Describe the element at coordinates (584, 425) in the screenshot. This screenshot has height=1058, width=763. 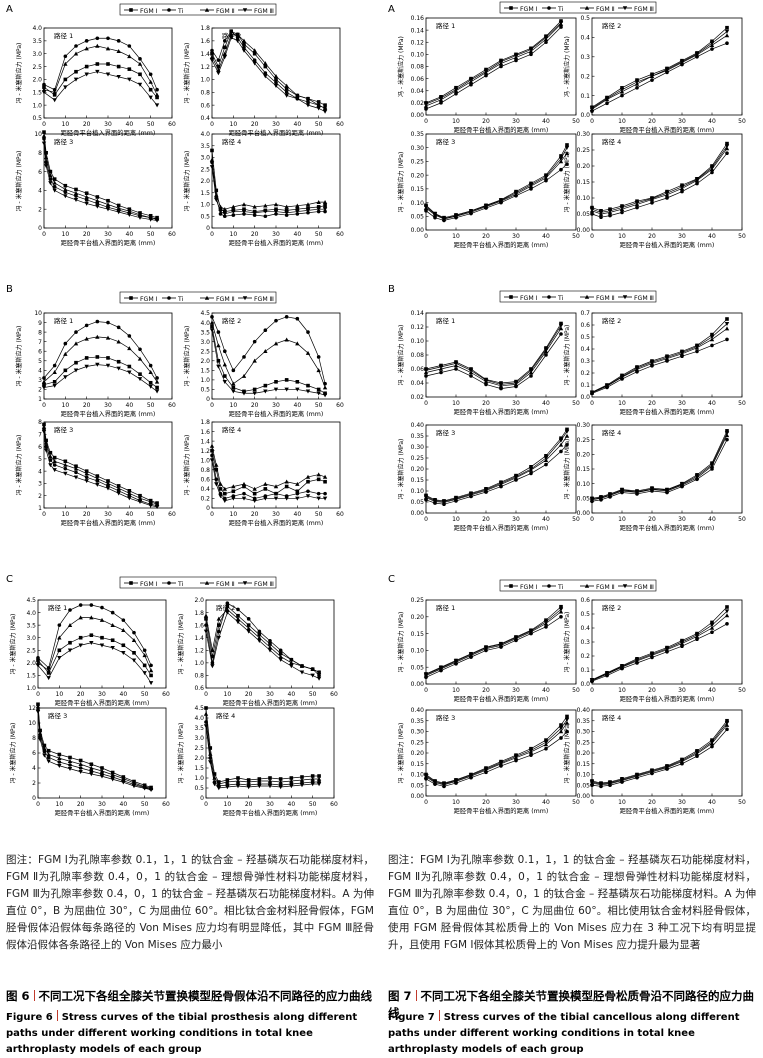
I see `chart-7B4-ytick-label-6: 0.30` at that location.